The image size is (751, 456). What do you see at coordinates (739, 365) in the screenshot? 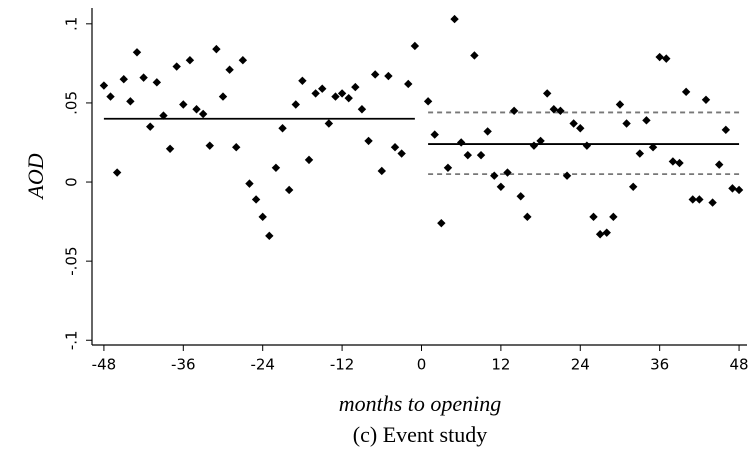
I see `x-tick-label: 48` at bounding box center [739, 365].